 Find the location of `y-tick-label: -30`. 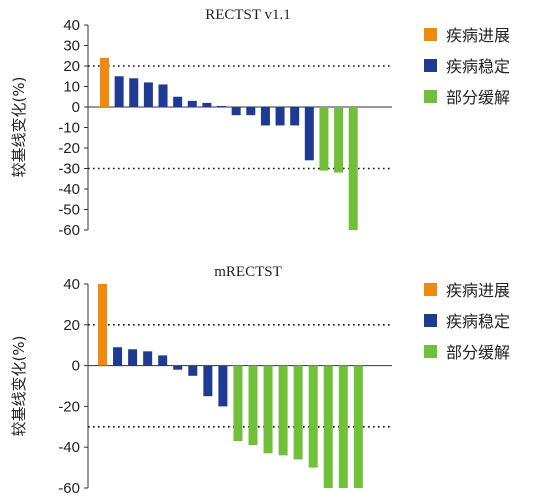

y-tick-label: -30 is located at coordinates (69, 169).